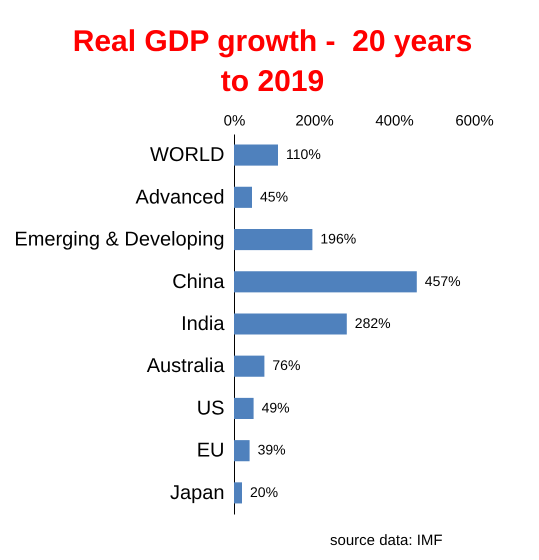 Image resolution: width=539 pixels, height=560 pixels. What do you see at coordinates (314, 121) in the screenshot?
I see `x-tick-label: 200%` at bounding box center [314, 121].